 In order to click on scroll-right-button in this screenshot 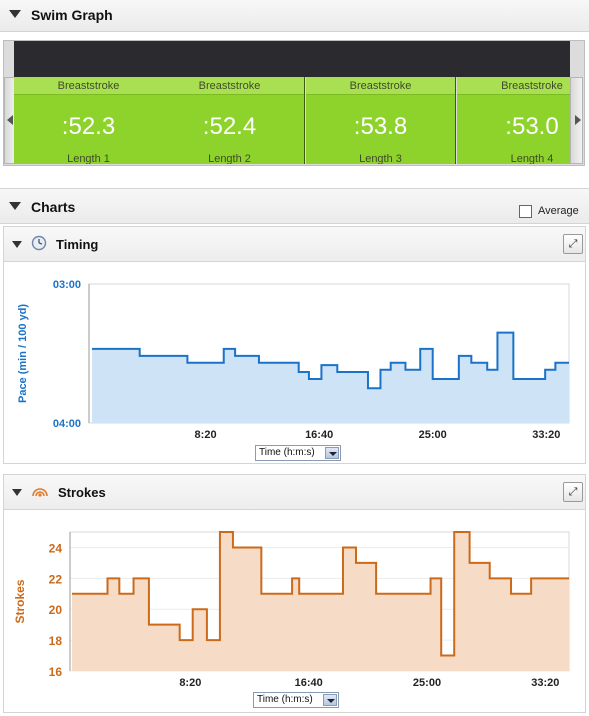, I will do `click(576, 120)`.